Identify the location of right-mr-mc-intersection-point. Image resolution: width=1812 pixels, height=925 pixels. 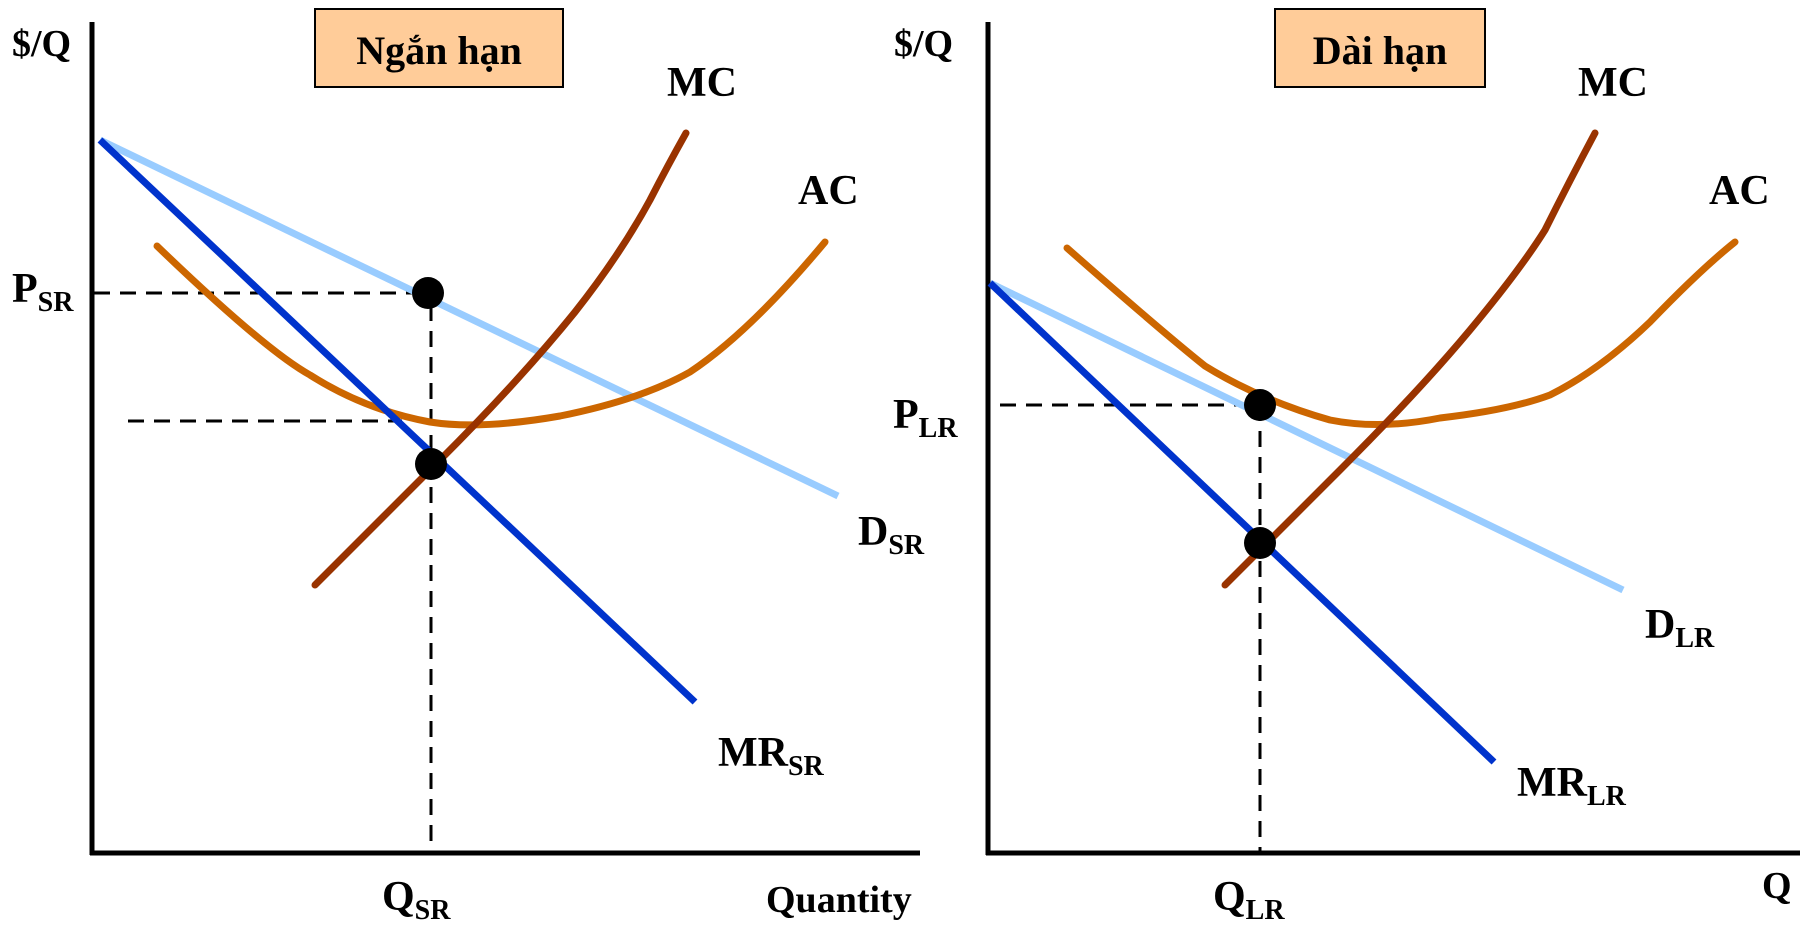
(1260, 543).